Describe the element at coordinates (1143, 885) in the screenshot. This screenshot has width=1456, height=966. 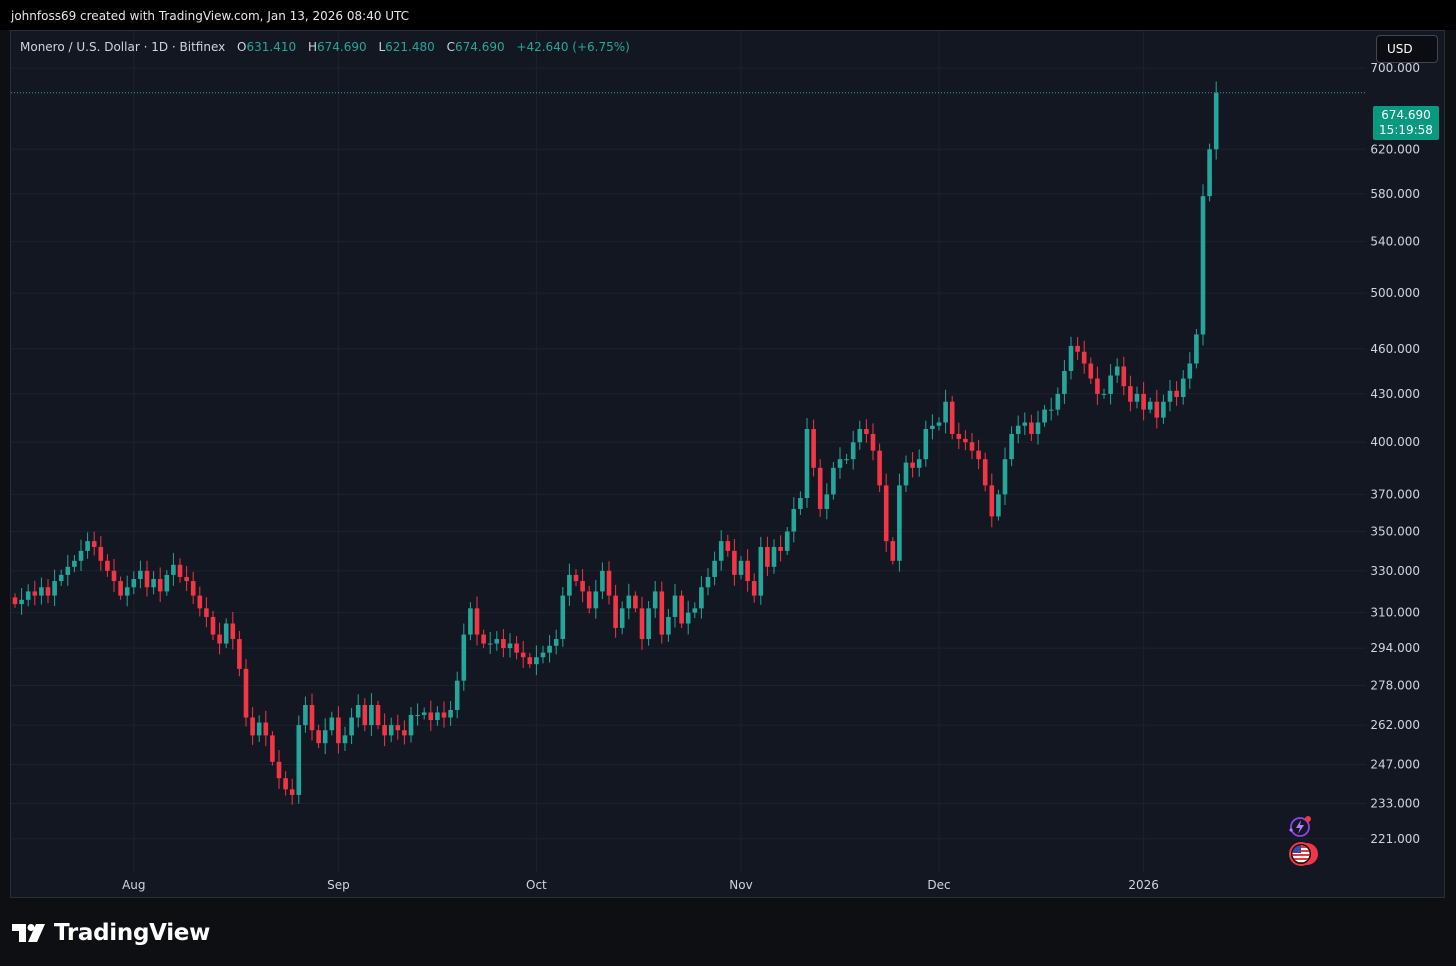
I see `x-tick-label: 2026` at that location.